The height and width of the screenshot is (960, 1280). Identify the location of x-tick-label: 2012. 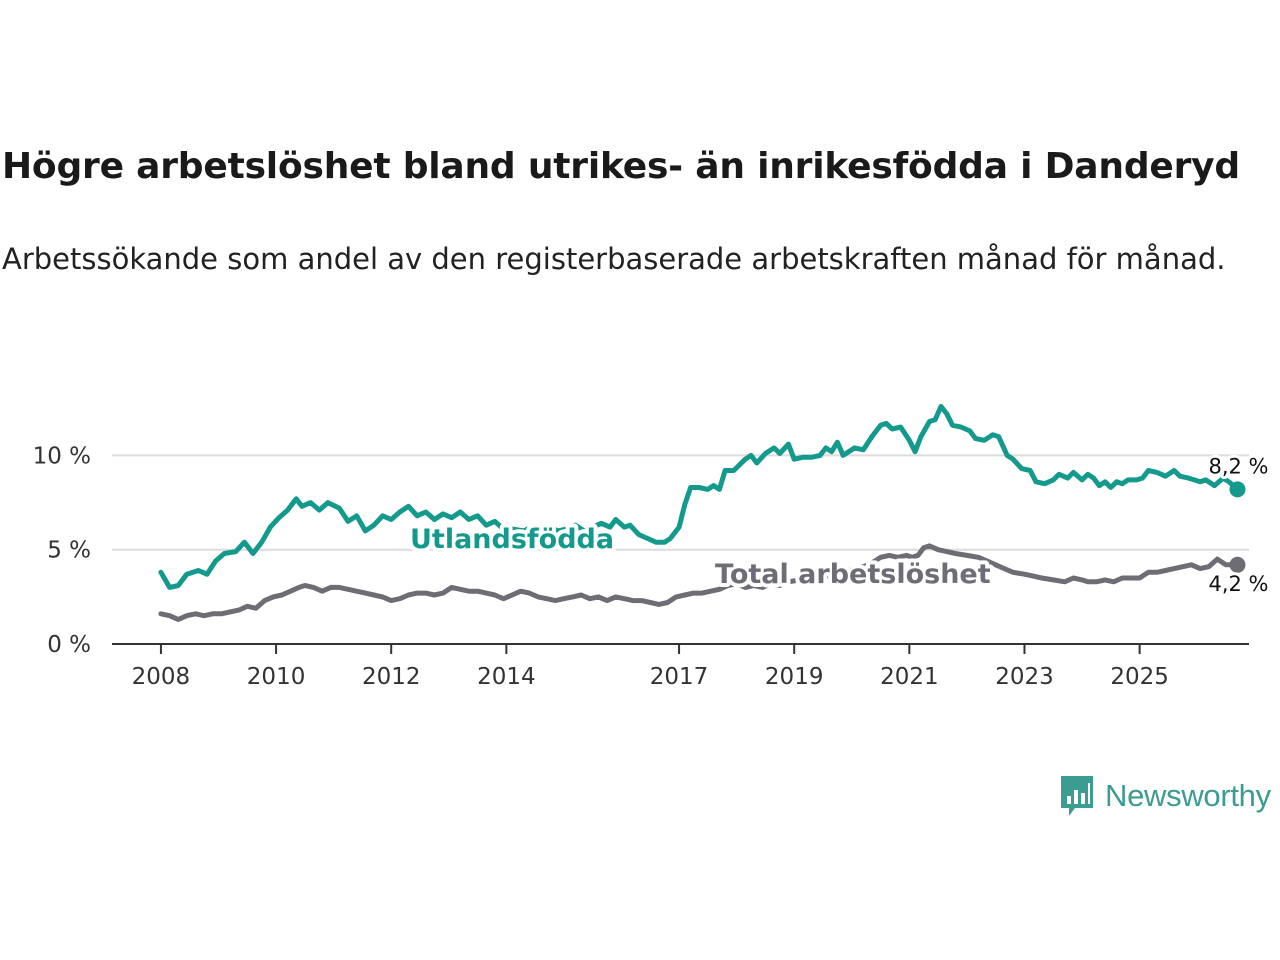
(391, 677).